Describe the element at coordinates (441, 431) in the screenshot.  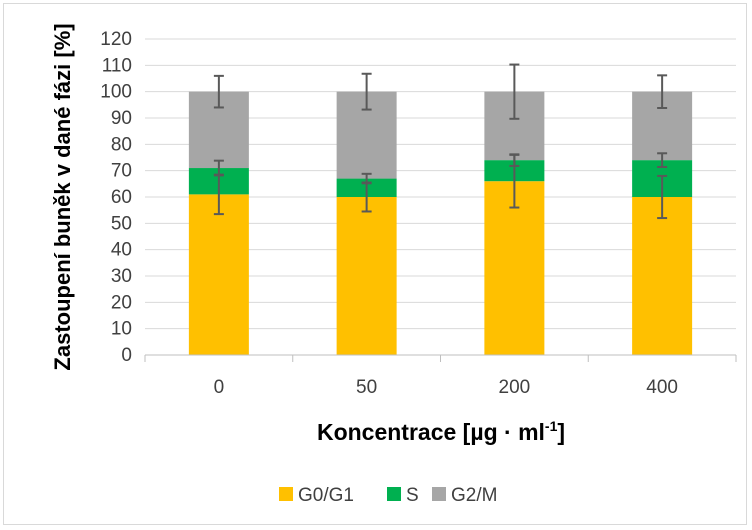
I see `x-axis-title: Koncentrace [µg · ml-1]` at that location.